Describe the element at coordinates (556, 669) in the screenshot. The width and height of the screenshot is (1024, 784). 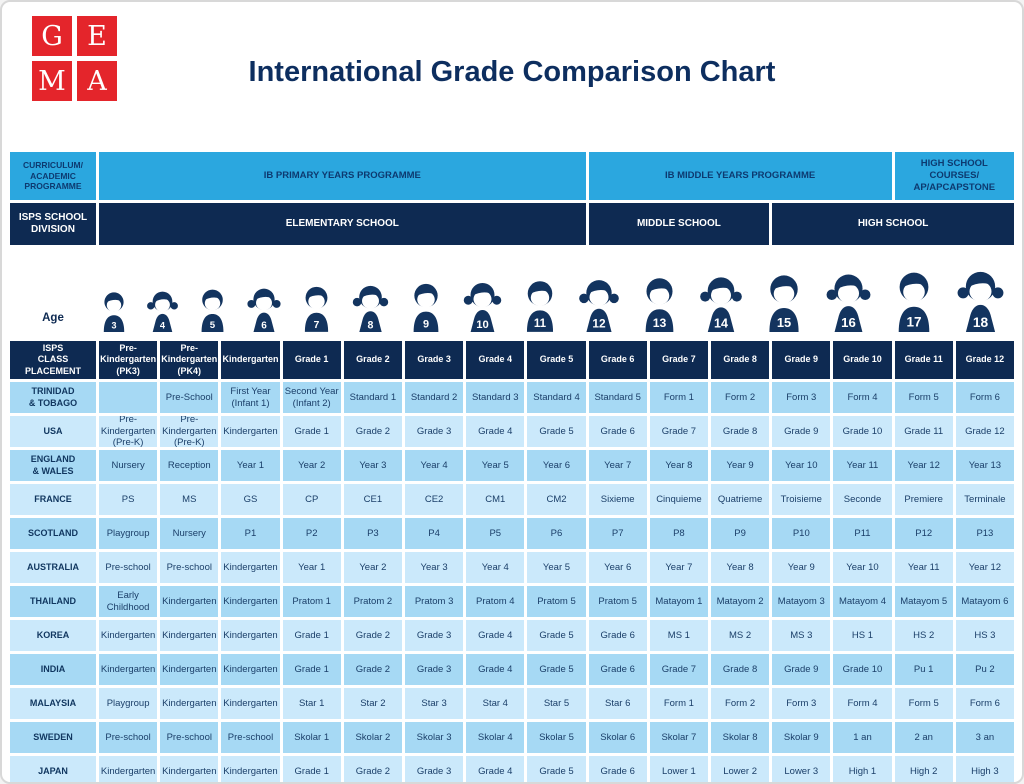
I see `grade-cell-india-col-8: Grade 5` at that location.